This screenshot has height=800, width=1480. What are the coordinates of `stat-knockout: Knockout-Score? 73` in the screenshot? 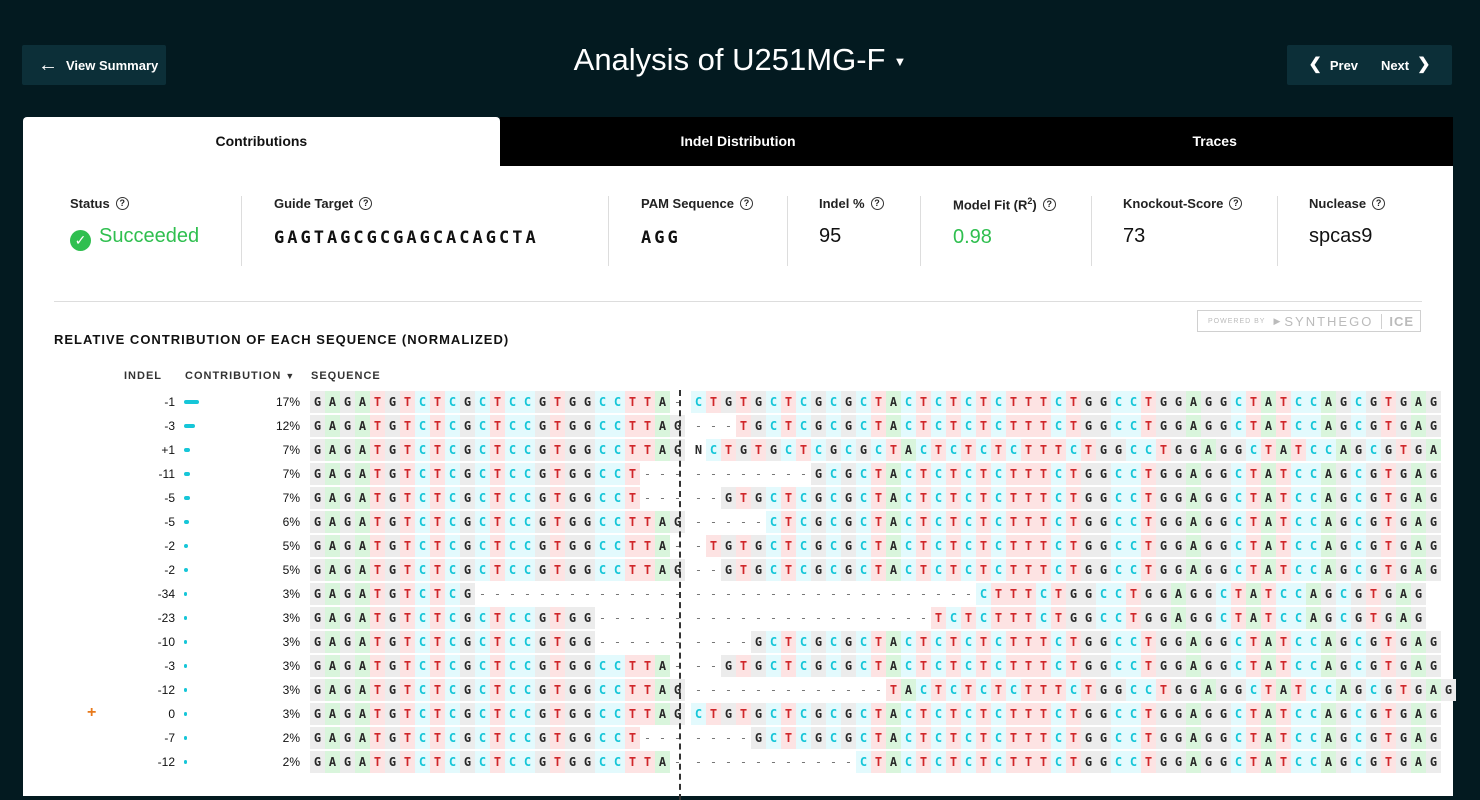 It's located at (1183, 222).